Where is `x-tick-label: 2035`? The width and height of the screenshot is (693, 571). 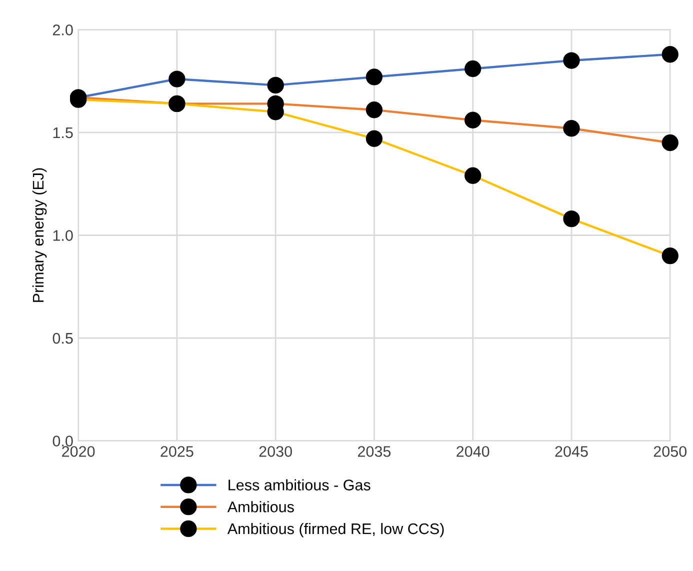 x-tick-label: 2035 is located at coordinates (374, 451).